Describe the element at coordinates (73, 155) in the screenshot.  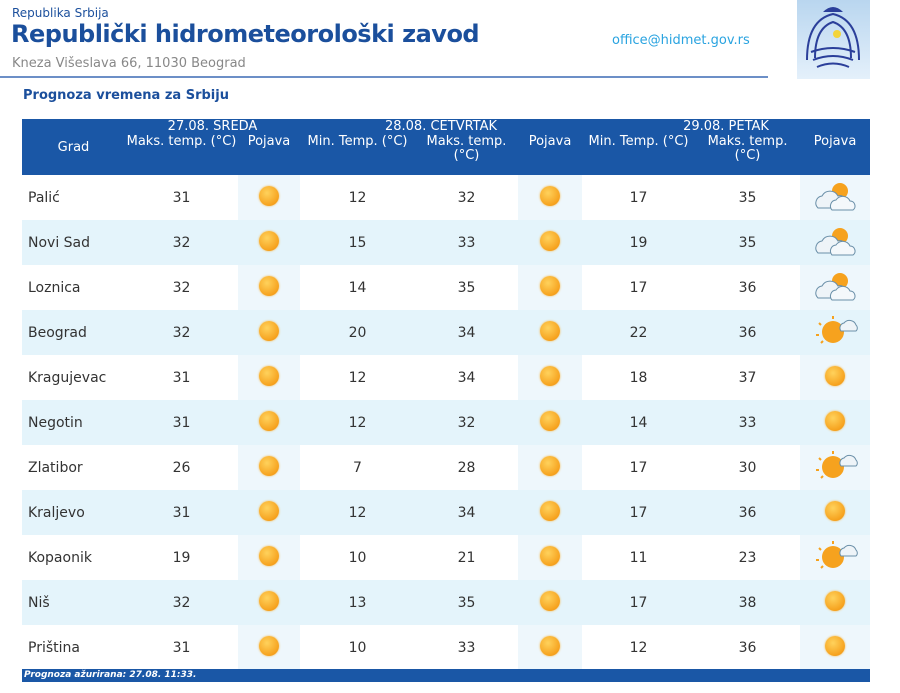
I see `col-city: Grad` at that location.